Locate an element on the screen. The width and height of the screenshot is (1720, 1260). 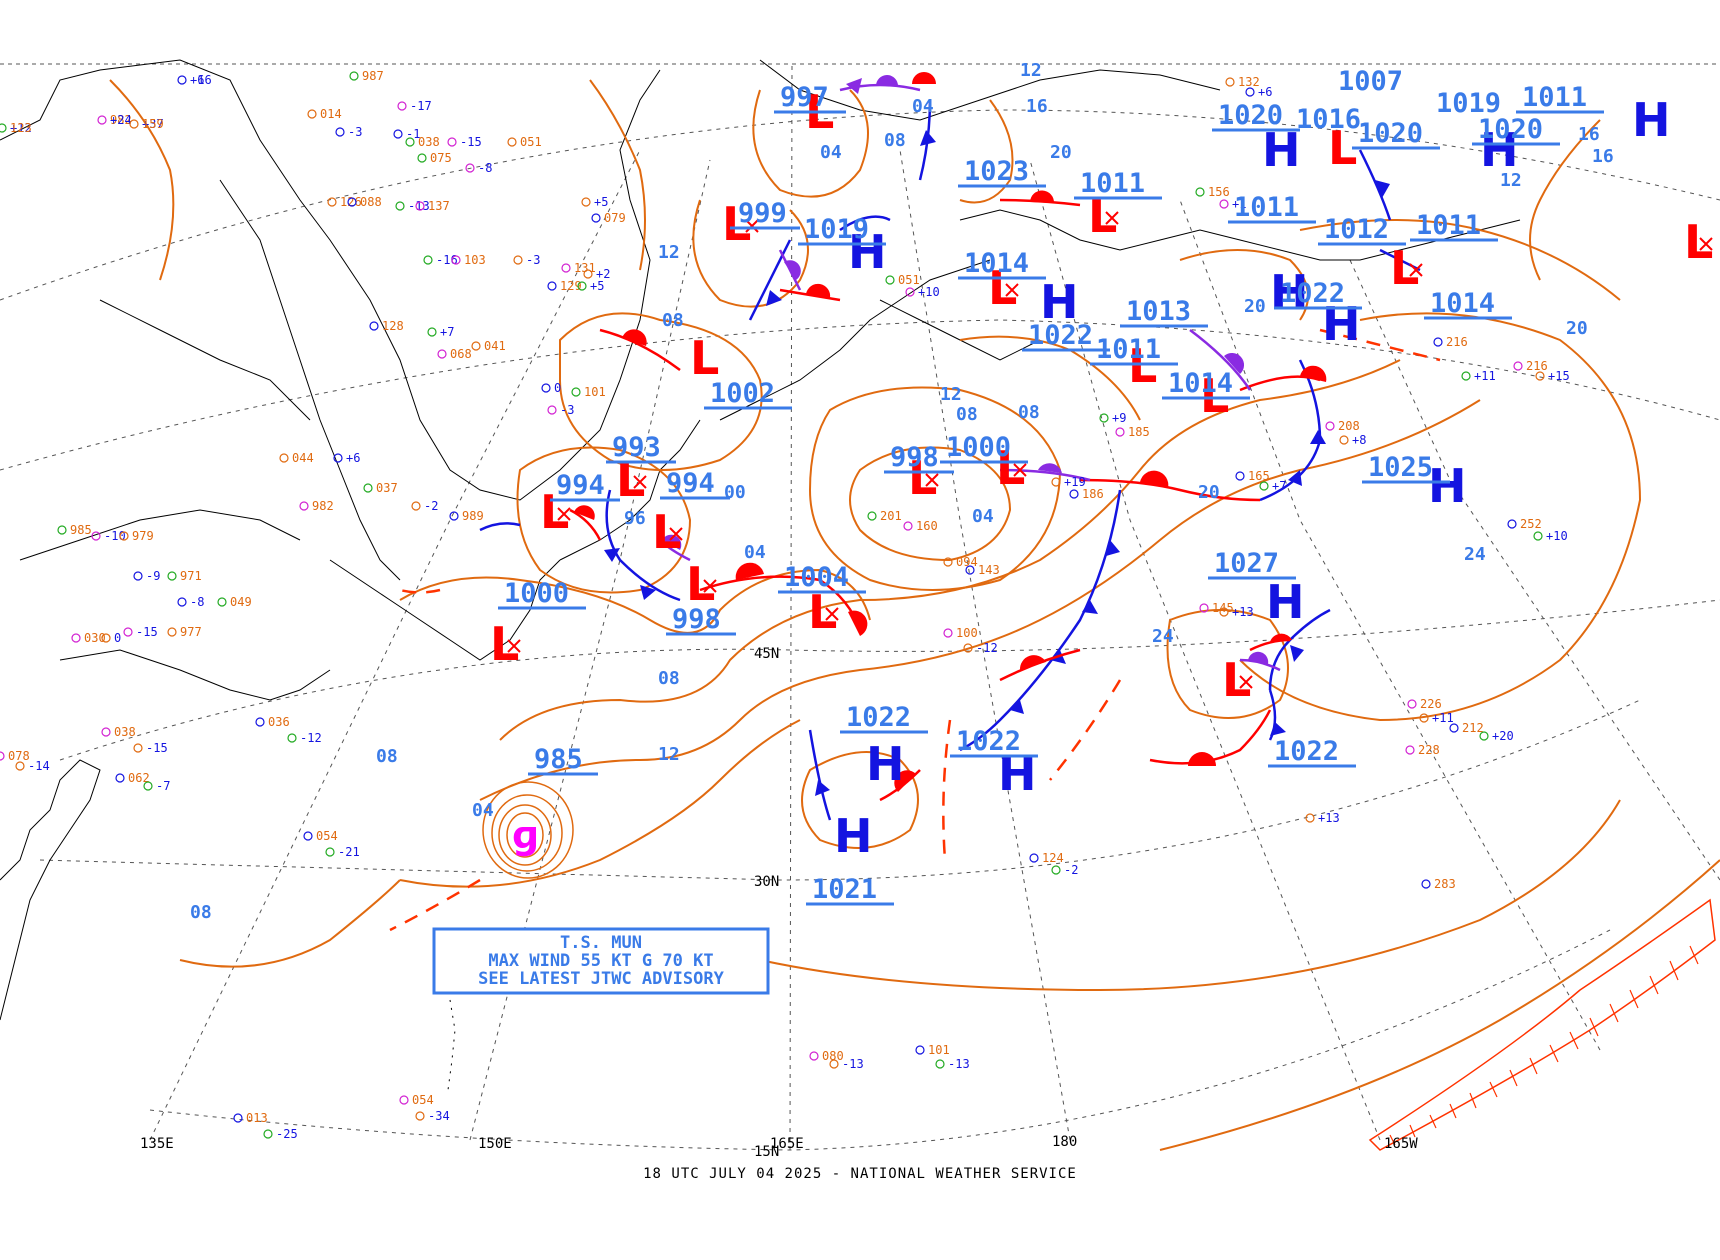
hatched-front-outline is located at coordinates (1542, 1024).